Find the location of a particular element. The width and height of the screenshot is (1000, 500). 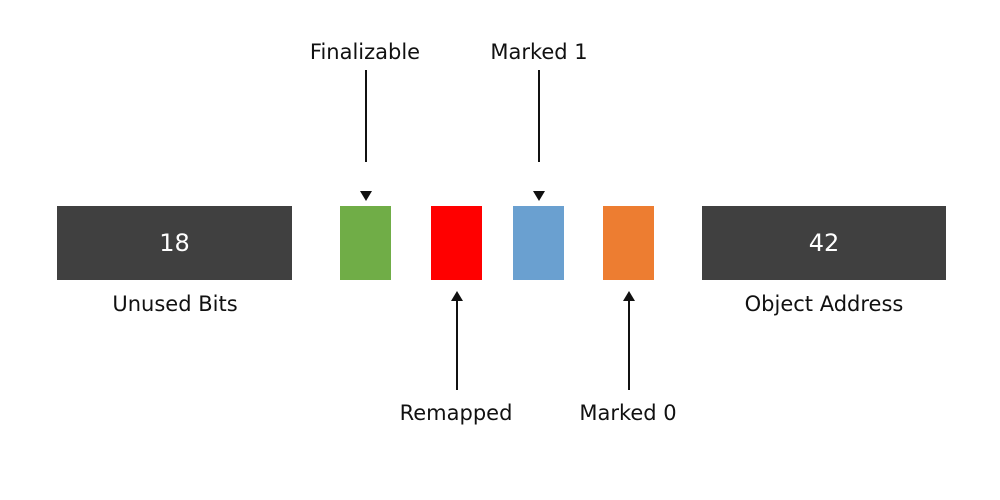

object-address-label: Object Address is located at coordinates (824, 304).